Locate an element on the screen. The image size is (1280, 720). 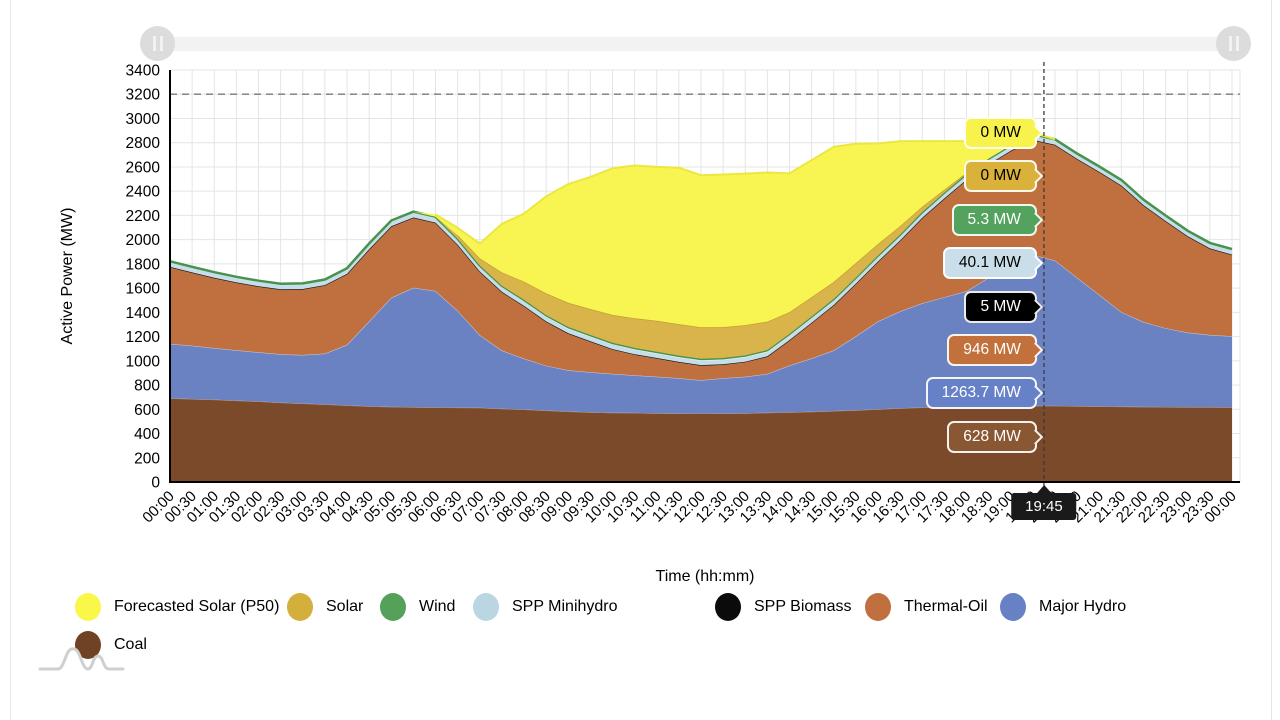
y-tick-label: 1400 is located at coordinates (143, 313).